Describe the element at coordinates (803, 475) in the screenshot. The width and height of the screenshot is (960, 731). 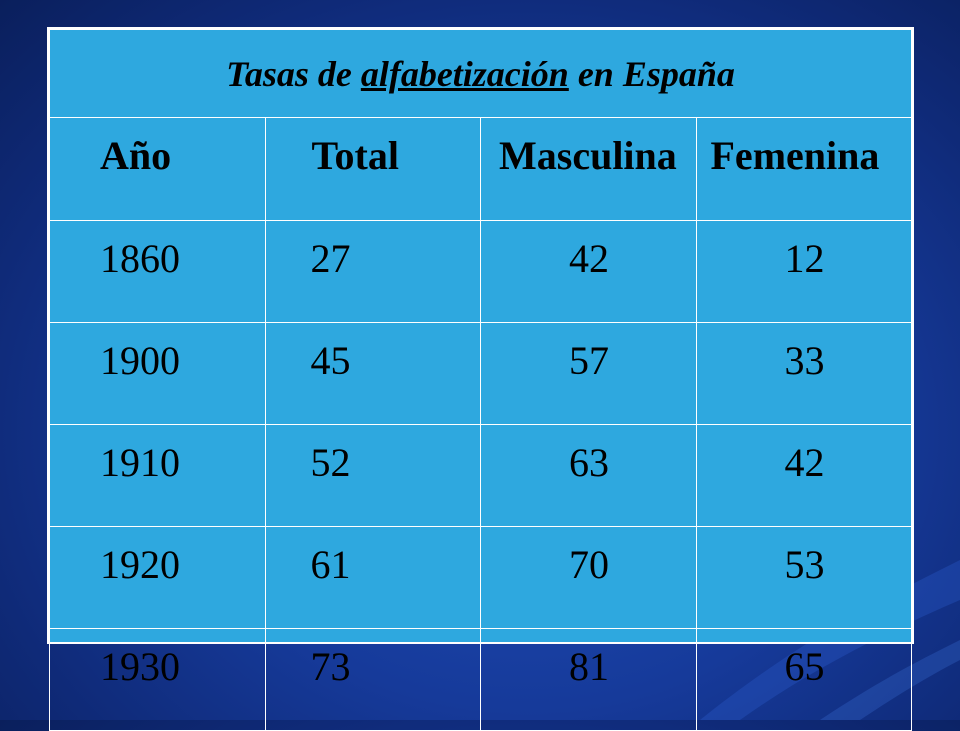
I see `cell-female: 42` at that location.